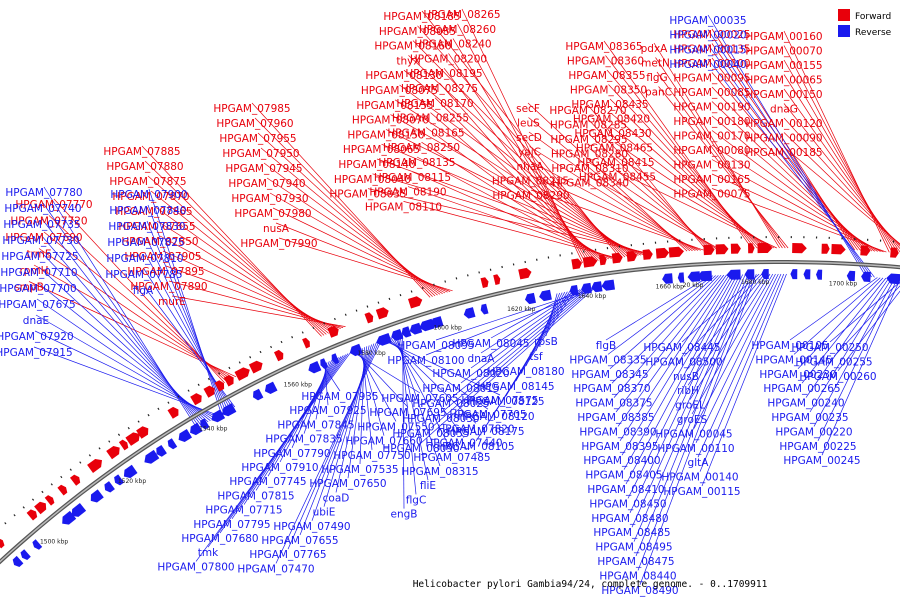 The height and width of the screenshot is (600, 900). What do you see at coordinates (606, 346) in the screenshot?
I see `reverse-gene-label: flgB` at bounding box center [606, 346].